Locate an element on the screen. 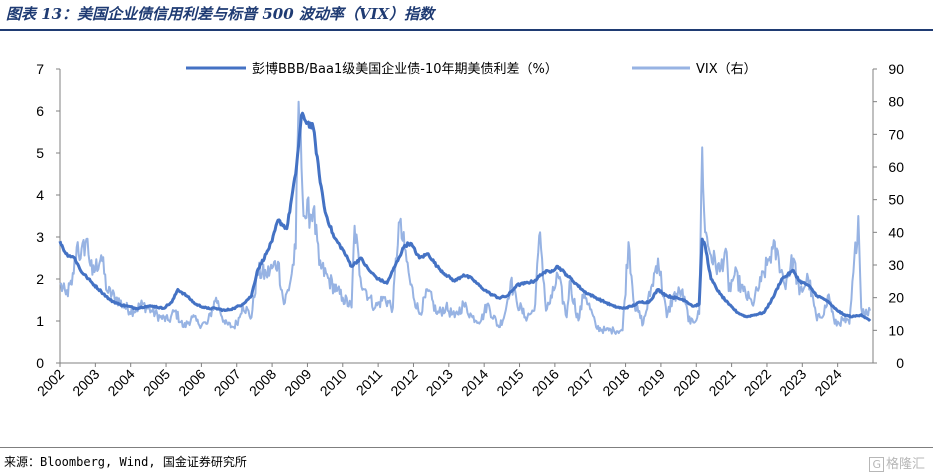  x-tick-label: 2016 is located at coordinates (545, 382).